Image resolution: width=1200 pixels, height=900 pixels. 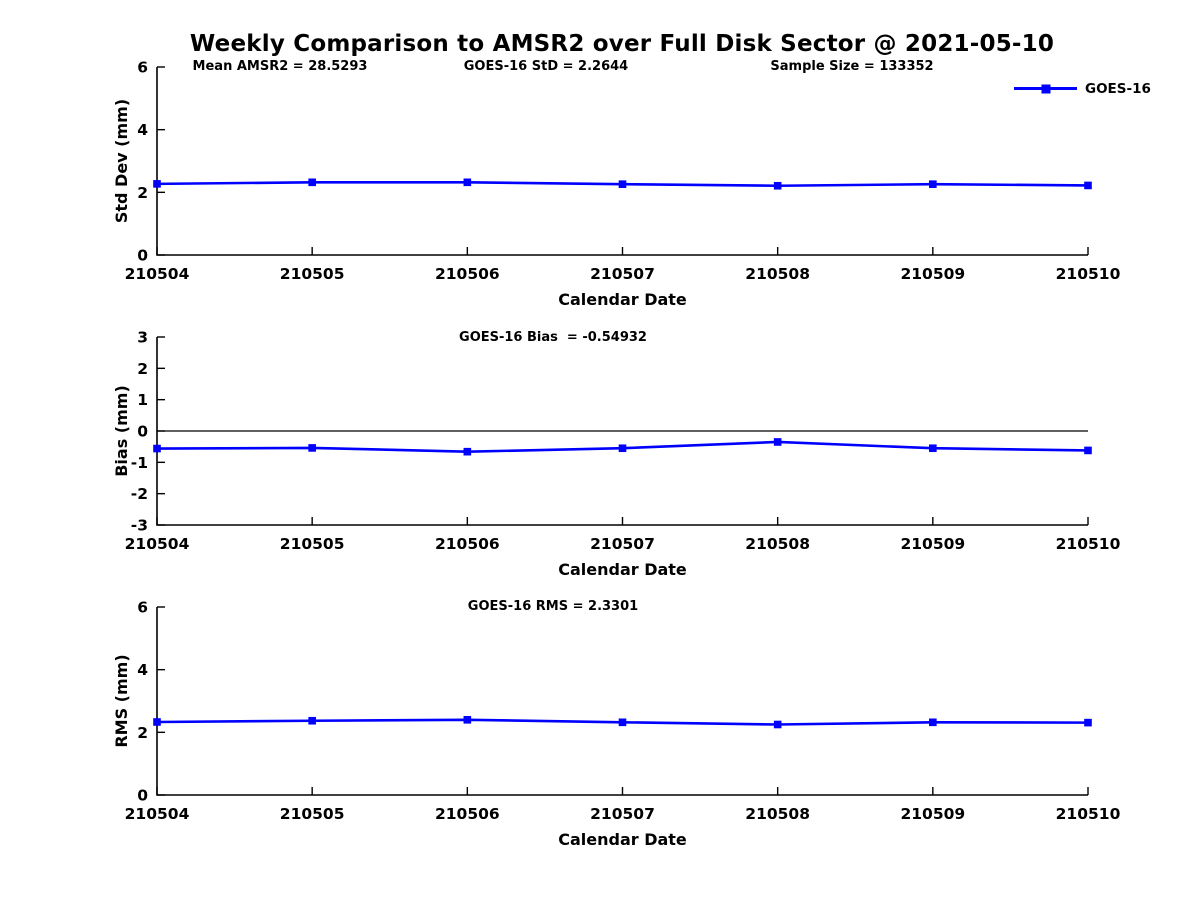 What do you see at coordinates (280, 66) in the screenshot?
I see `annotation-mean-amsr2: Mean AMSR2 = 28.5293` at bounding box center [280, 66].